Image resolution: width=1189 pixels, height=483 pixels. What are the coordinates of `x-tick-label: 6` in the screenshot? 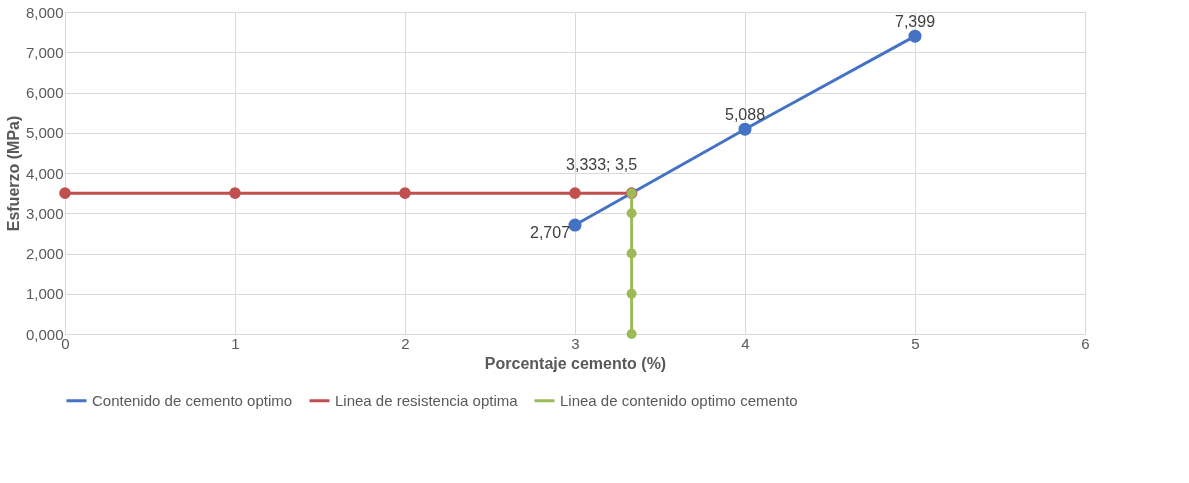 It's located at (1085, 343).